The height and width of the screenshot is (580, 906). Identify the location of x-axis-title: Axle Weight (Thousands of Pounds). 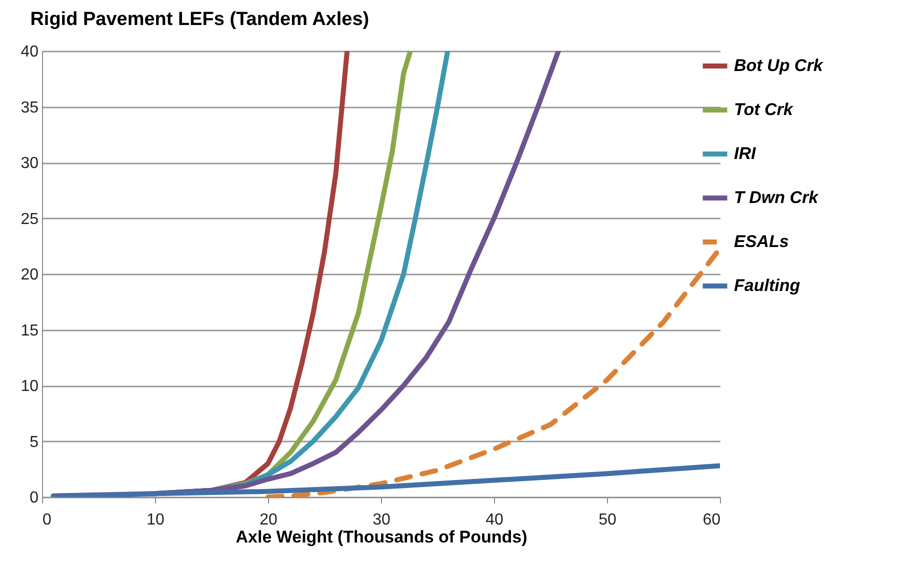
(382, 537).